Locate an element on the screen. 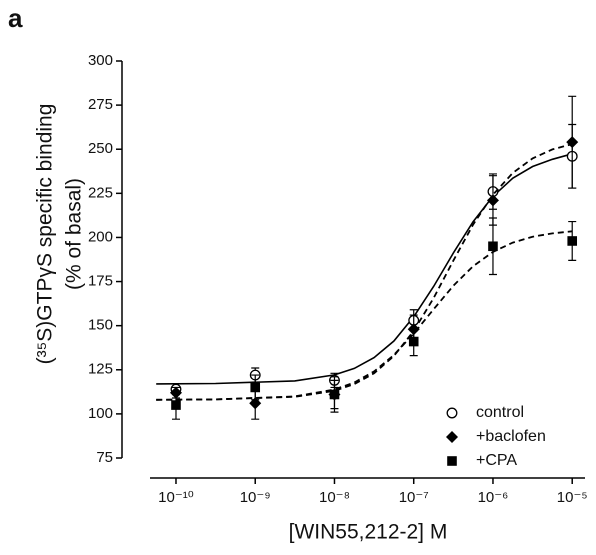  y-tick-label: 275 is located at coordinates (100, 104).